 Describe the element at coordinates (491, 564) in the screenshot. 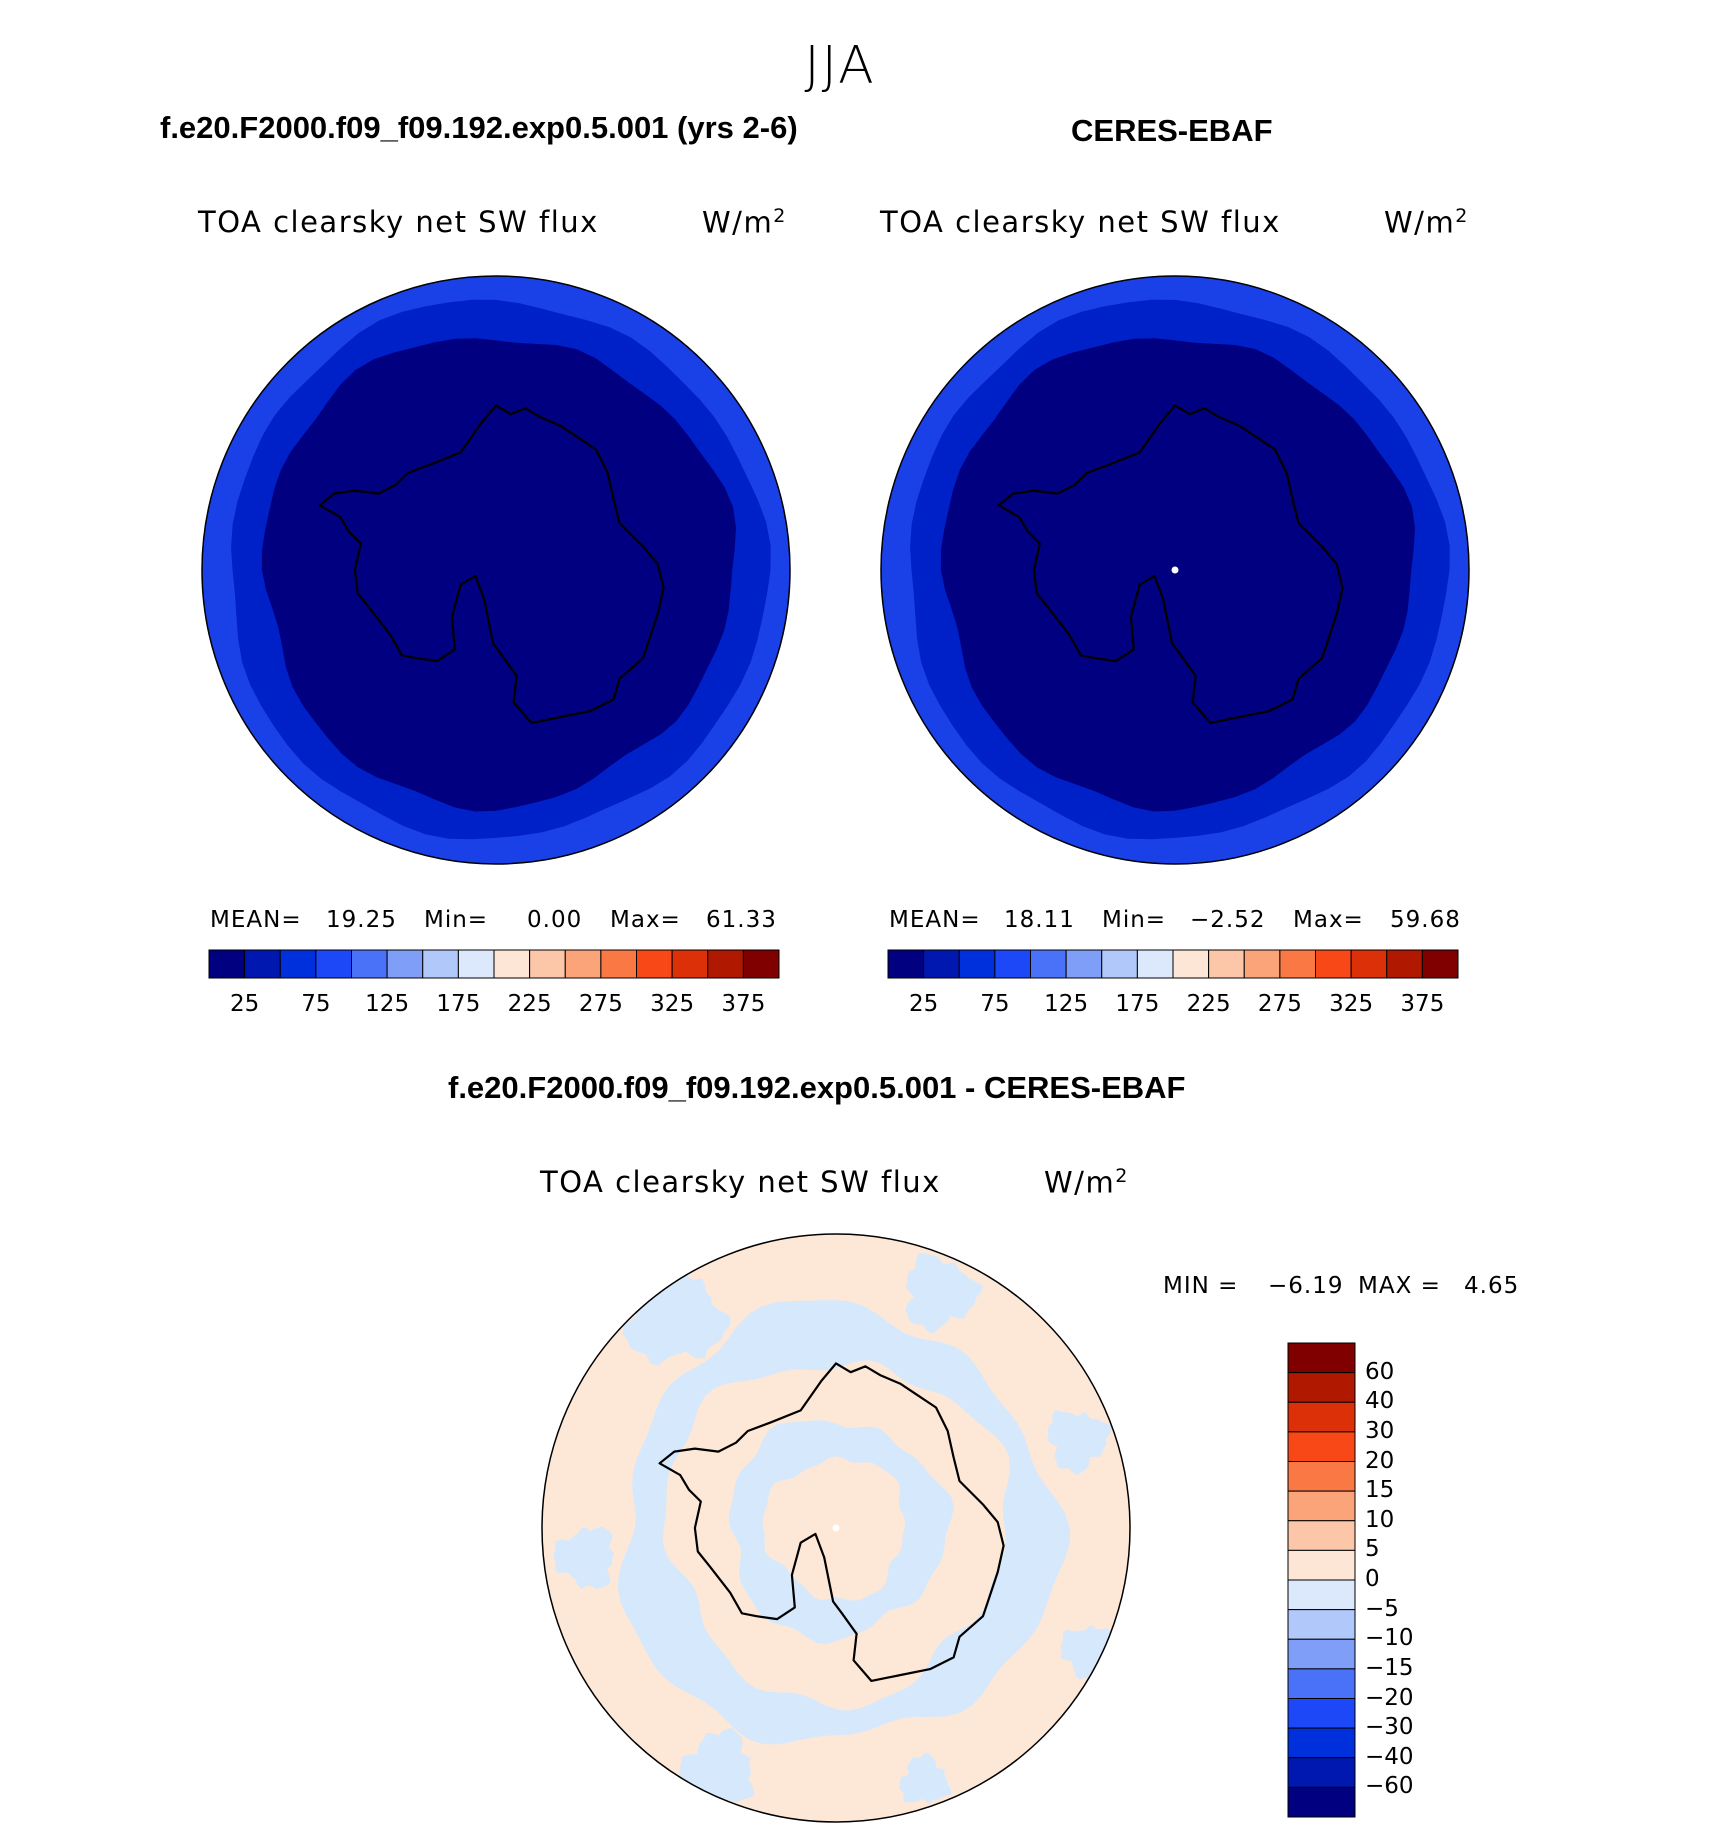

I see `panel-1-coastline` at that location.